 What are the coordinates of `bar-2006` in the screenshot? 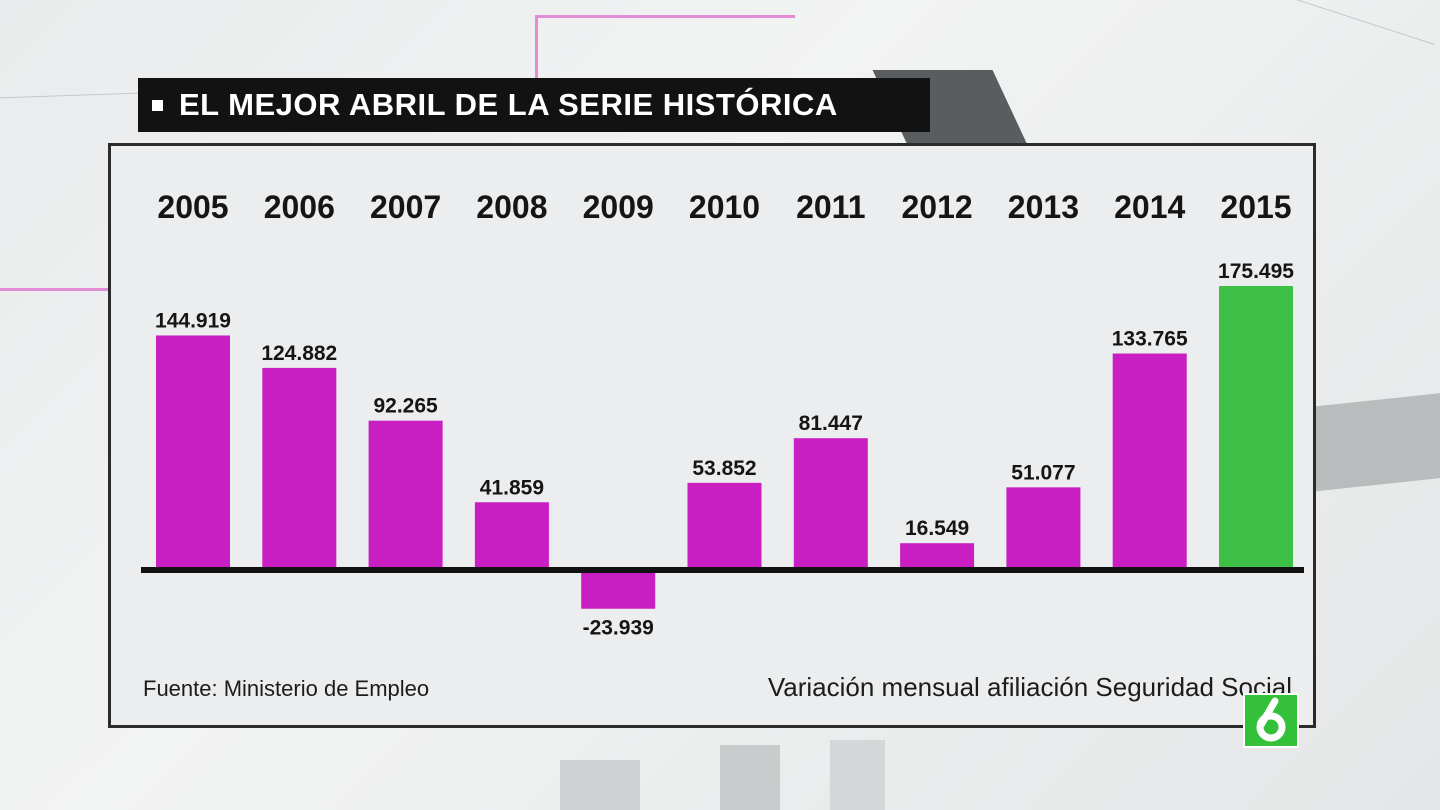 It's located at (299, 468).